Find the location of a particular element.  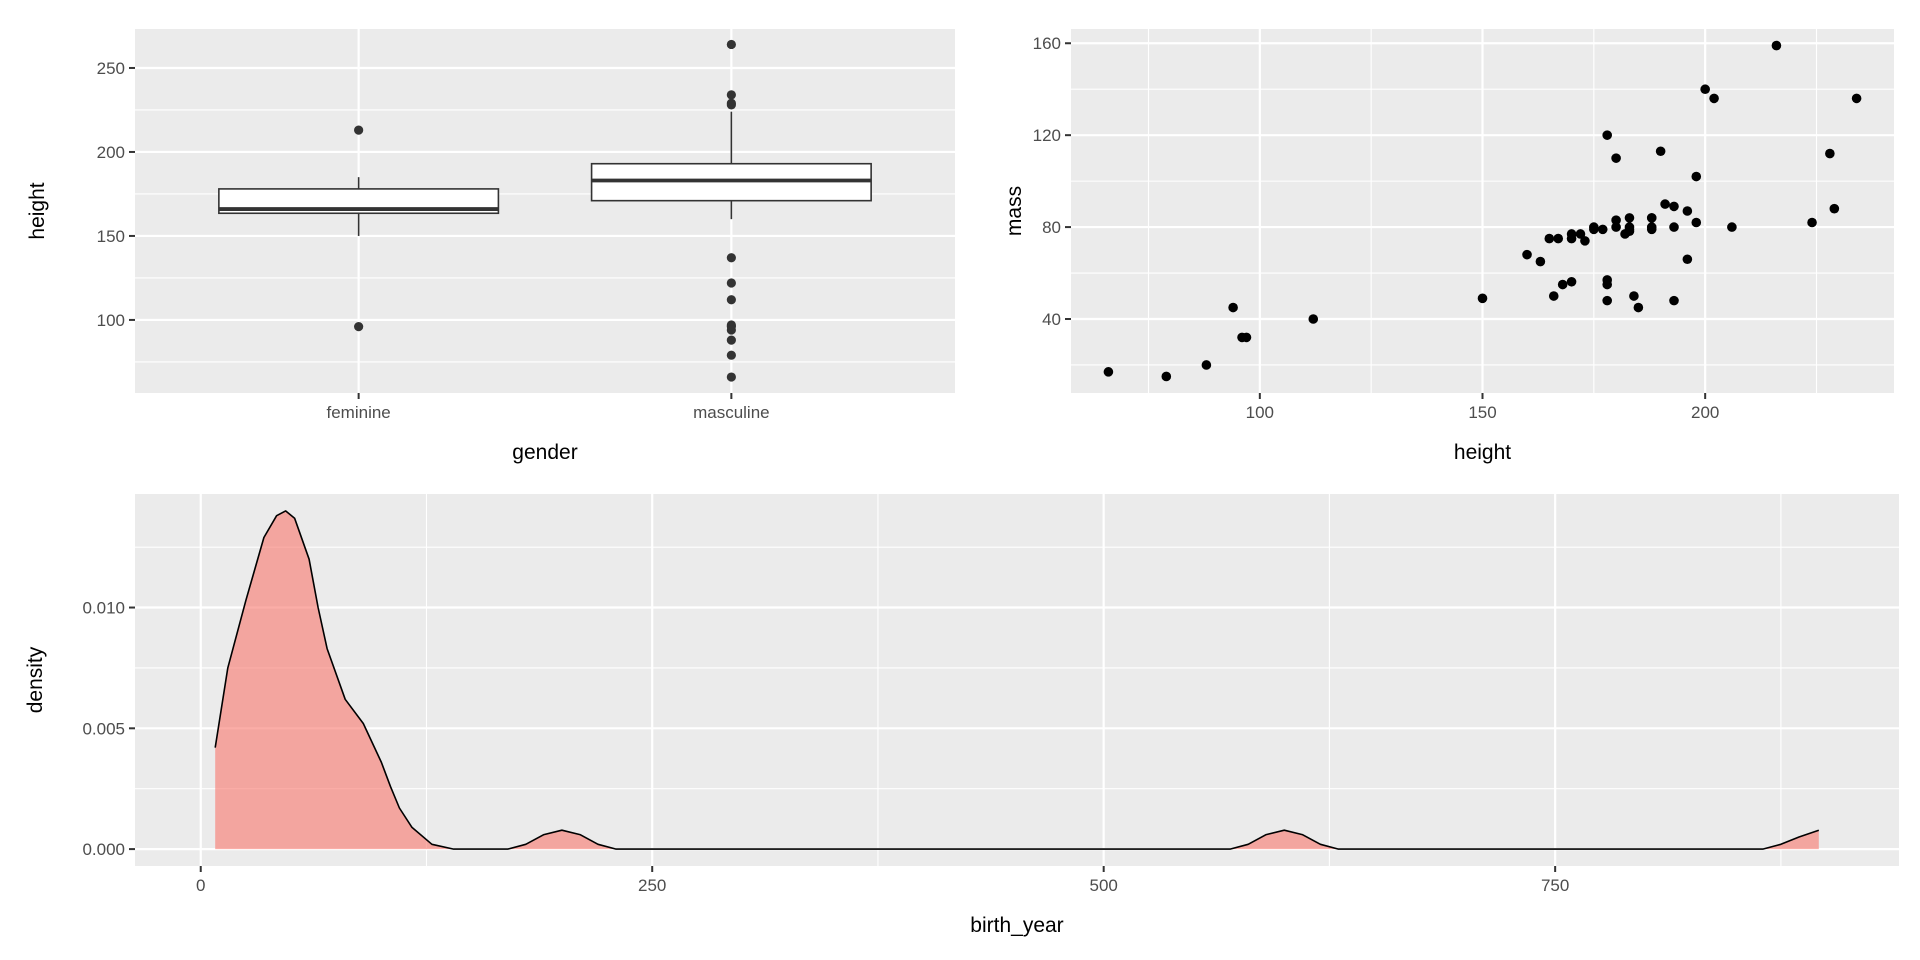

x-tick-label: 250 is located at coordinates (652, 885).